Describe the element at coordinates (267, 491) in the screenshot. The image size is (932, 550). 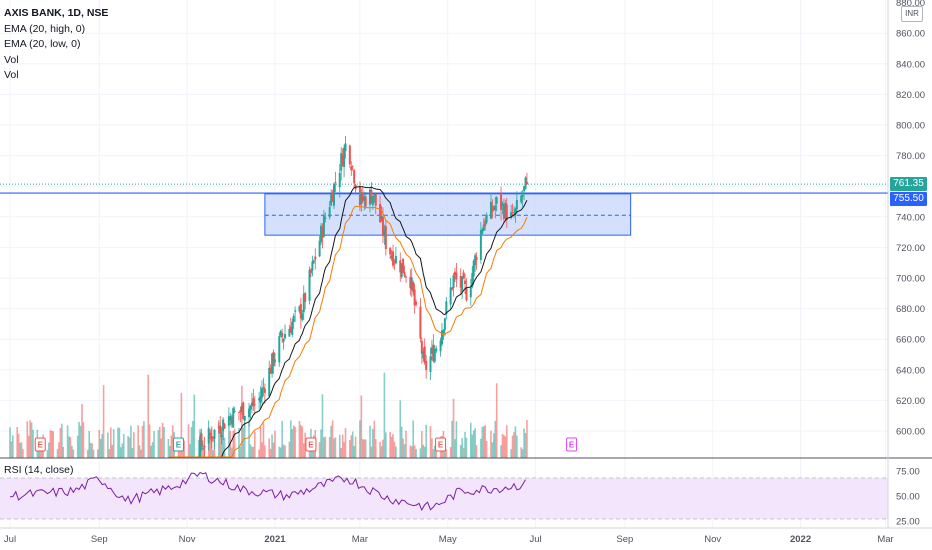
I see `rsi-line` at that location.